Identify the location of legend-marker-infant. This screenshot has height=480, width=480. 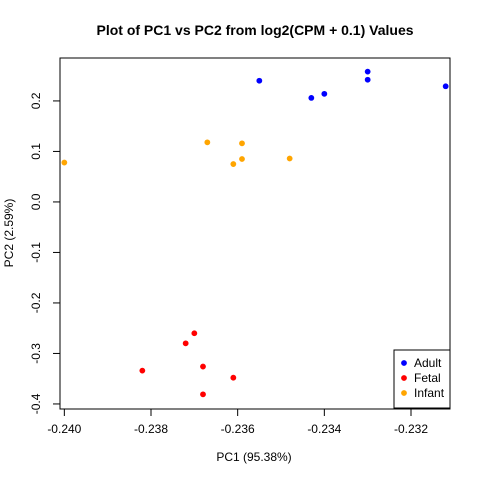
(404, 393).